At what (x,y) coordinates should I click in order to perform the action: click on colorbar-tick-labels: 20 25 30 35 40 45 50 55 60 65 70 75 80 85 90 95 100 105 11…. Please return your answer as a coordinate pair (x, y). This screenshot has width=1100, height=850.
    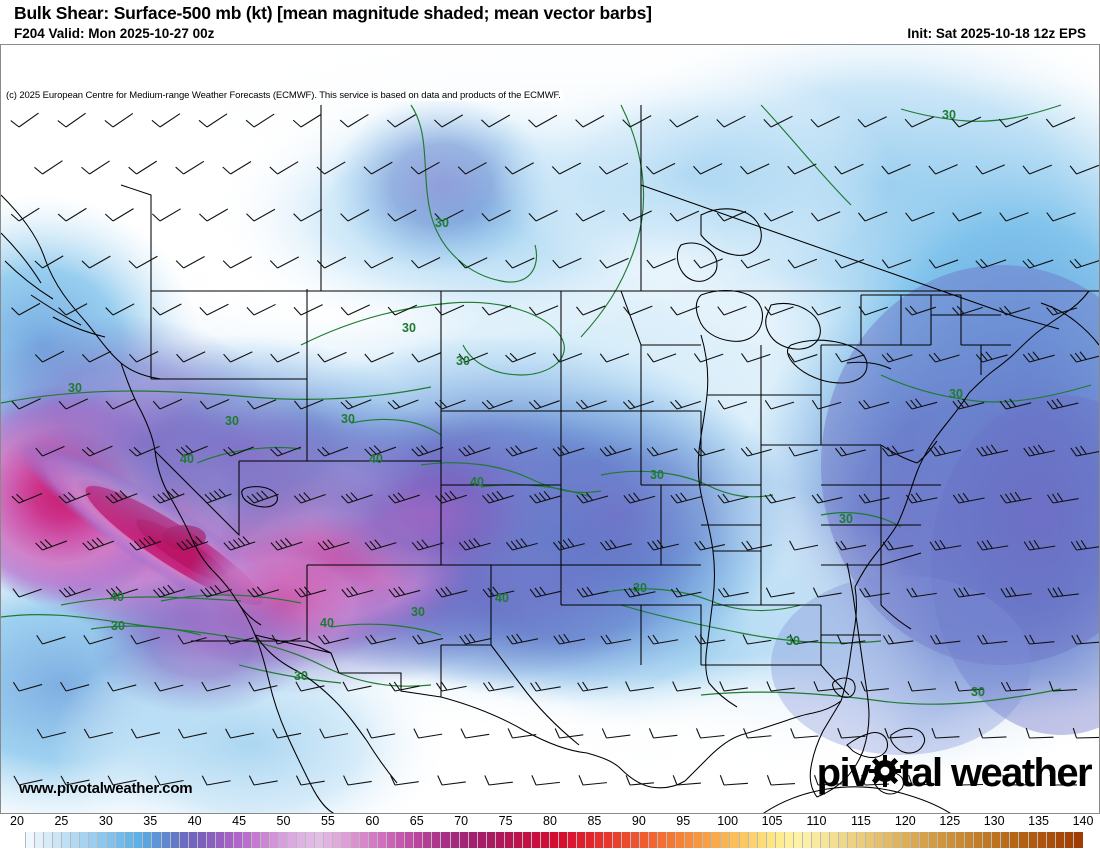
    Looking at the image, I should click on (550, 822).